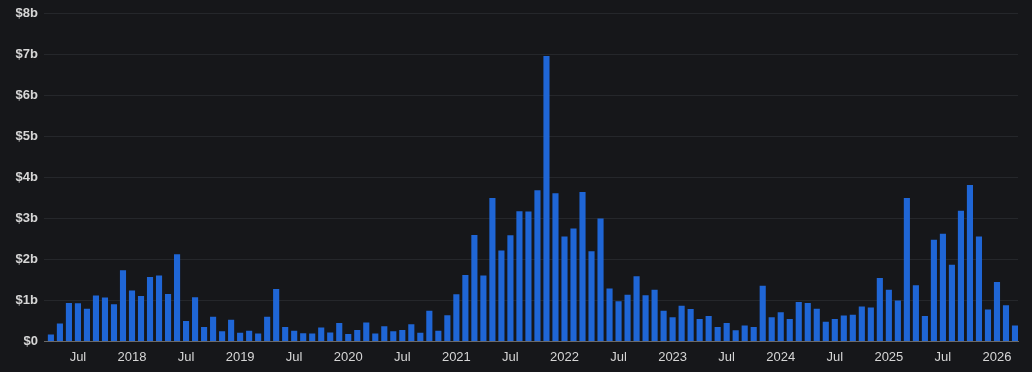 The height and width of the screenshot is (372, 1032). I want to click on x-tick-label: 2024, so click(781, 356).